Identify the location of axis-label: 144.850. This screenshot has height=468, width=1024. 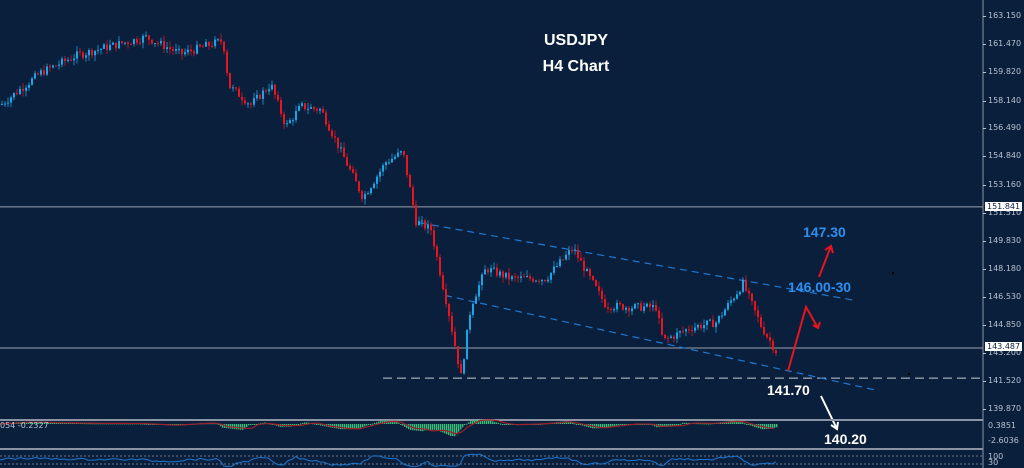
(1005, 324).